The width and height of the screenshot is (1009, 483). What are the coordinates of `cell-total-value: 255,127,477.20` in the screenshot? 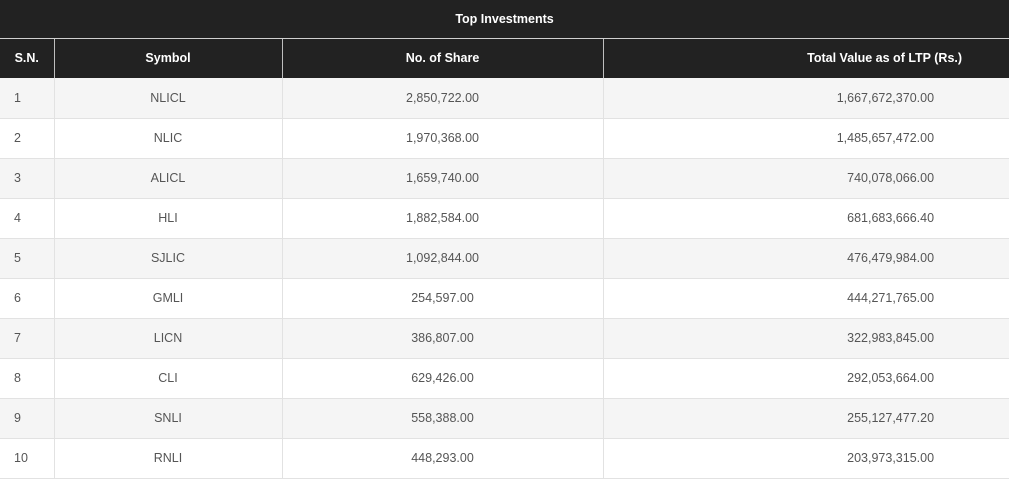 It's located at (805, 418).